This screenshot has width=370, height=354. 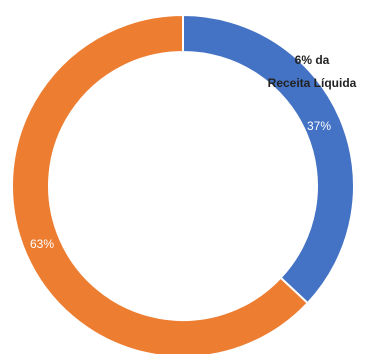 What do you see at coordinates (42, 244) in the screenshot?
I see `slice-label-63: 63%` at bounding box center [42, 244].